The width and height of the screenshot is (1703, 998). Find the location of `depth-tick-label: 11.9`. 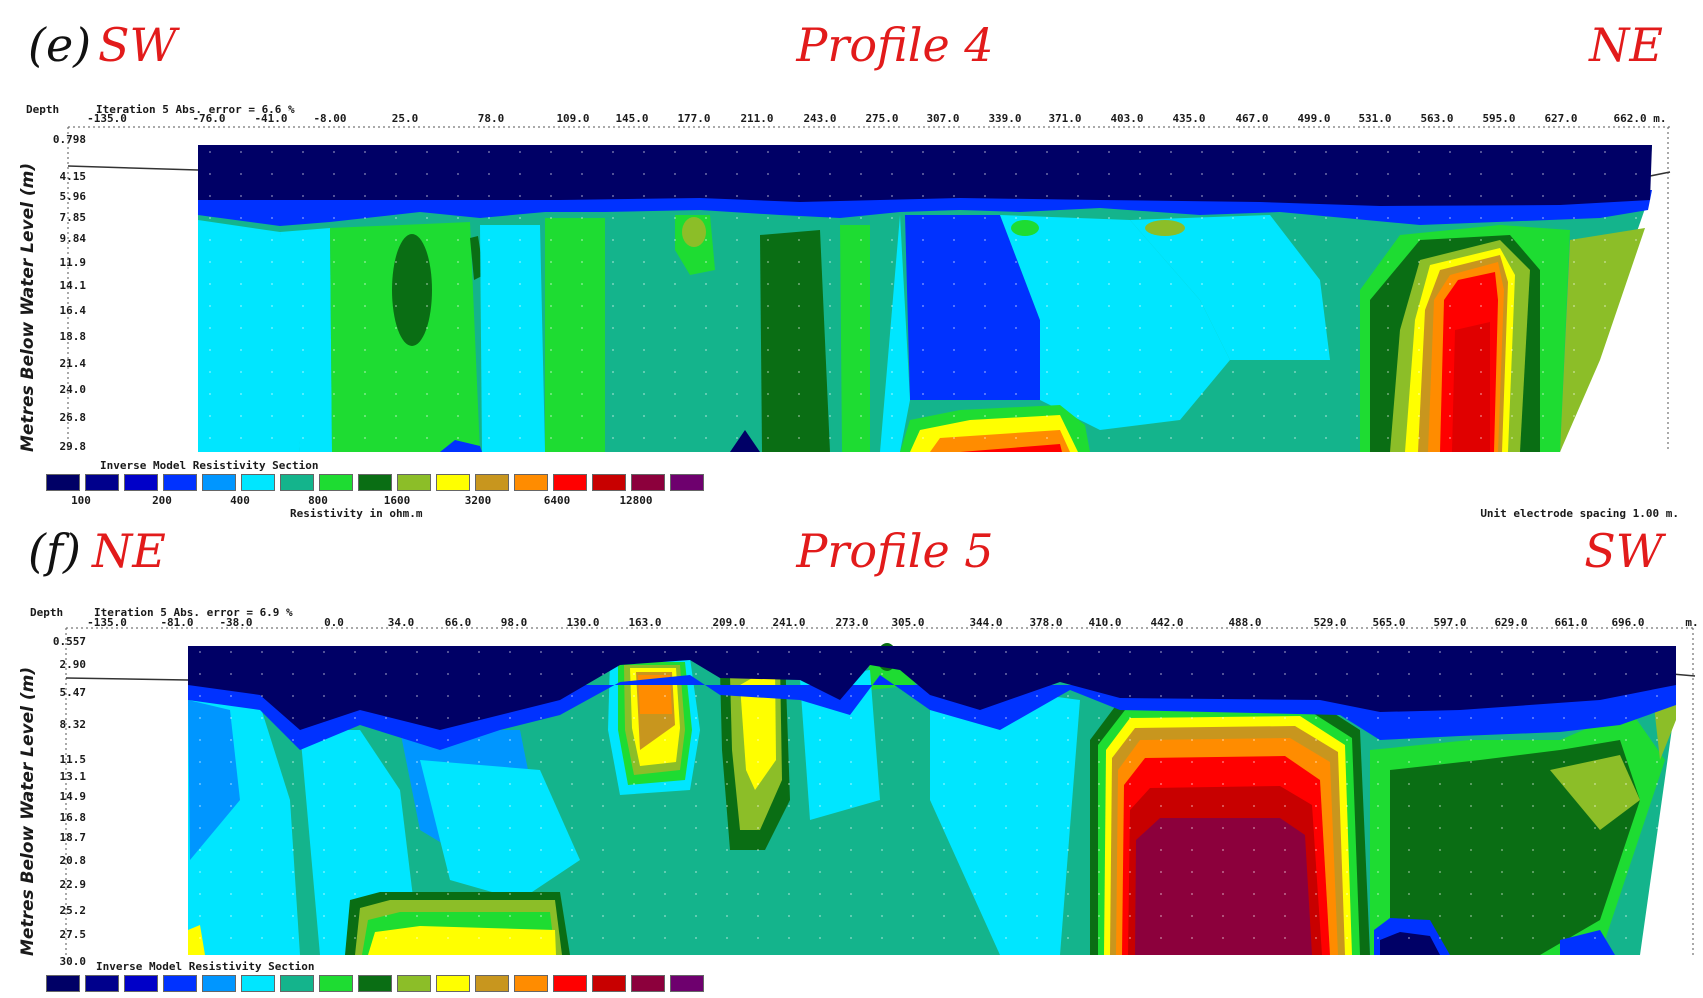

depth-tick-label: 11.9 is located at coordinates (73, 262).